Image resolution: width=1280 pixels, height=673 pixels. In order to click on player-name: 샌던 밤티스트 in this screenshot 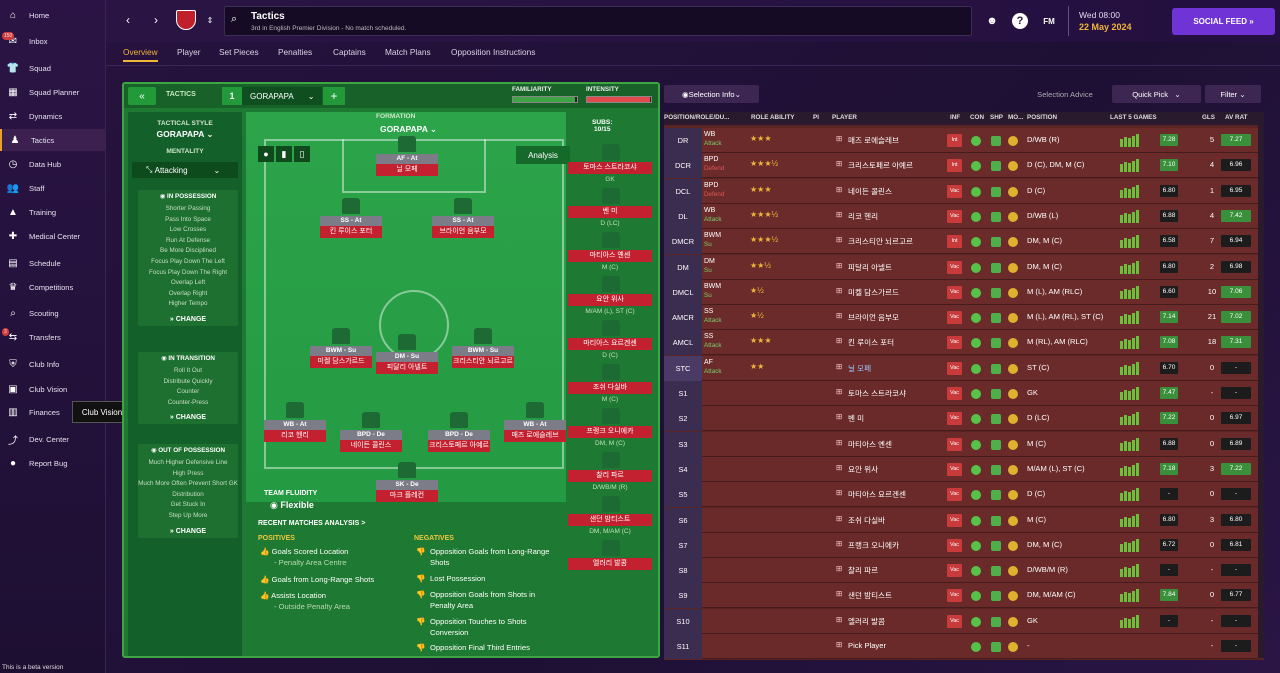, I will do `click(870, 596)`.